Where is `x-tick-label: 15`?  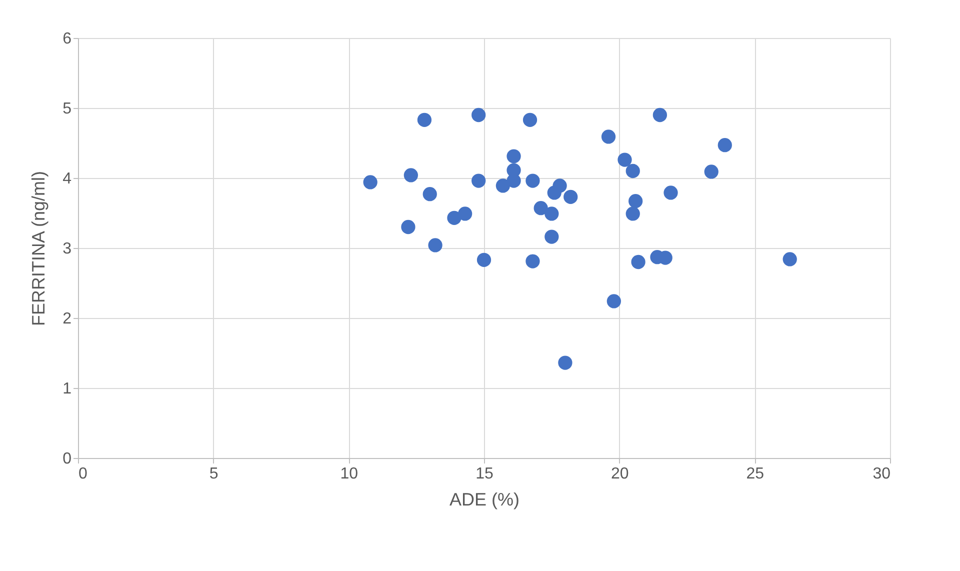 x-tick-label: 15 is located at coordinates (485, 474).